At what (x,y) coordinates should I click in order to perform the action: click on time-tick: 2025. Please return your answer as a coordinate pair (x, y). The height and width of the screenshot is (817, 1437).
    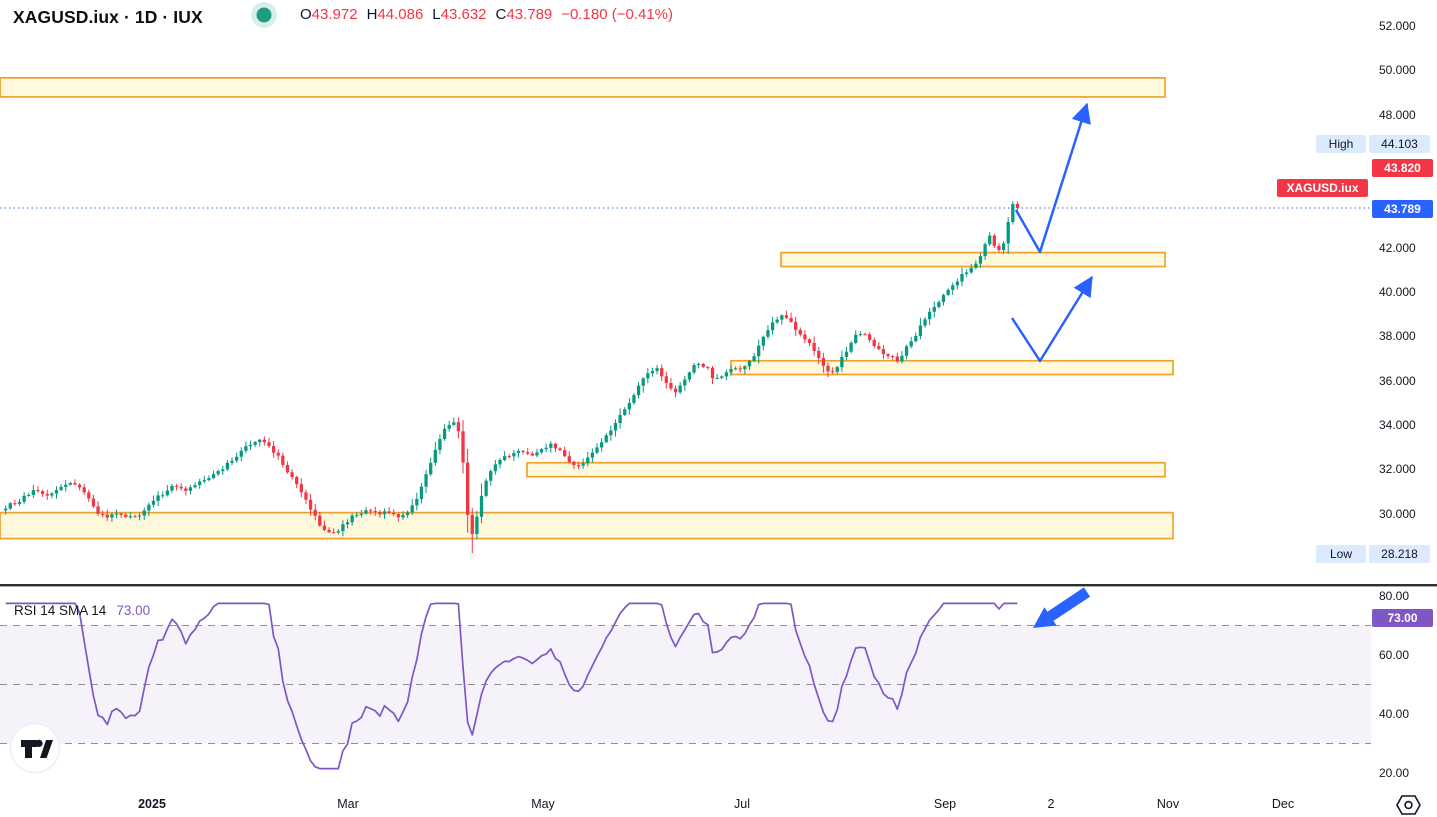
    Looking at the image, I should click on (152, 804).